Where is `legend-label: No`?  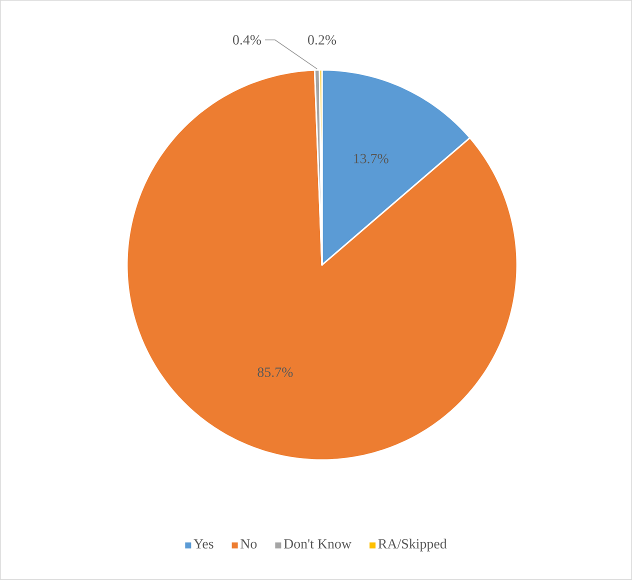 legend-label: No is located at coordinates (248, 544).